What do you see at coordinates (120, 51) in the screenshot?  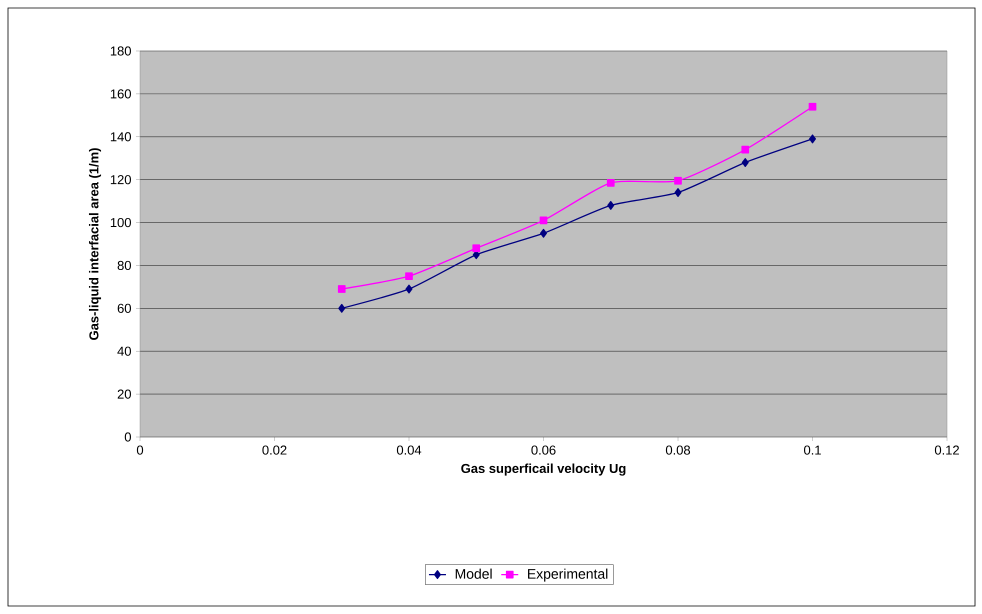 I see `y-tick-label: 180` at bounding box center [120, 51].